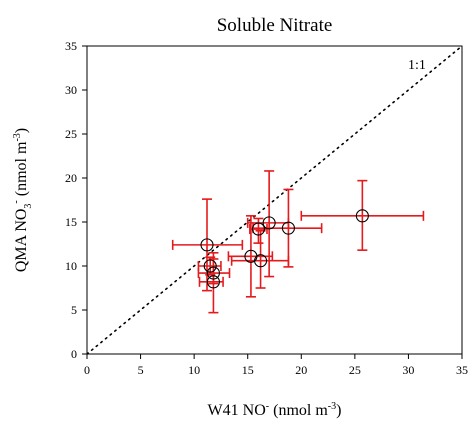  What do you see at coordinates (275, 25) in the screenshot?
I see `chart-title: Soluble Nitrate` at bounding box center [275, 25].